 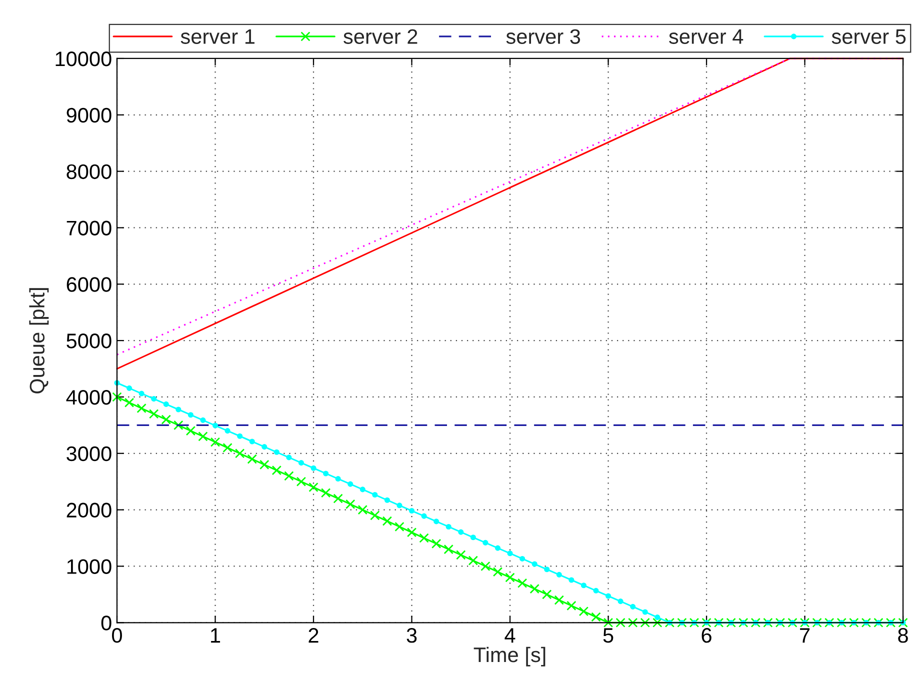 I want to click on legend-label: server 1, so click(x=217, y=36).